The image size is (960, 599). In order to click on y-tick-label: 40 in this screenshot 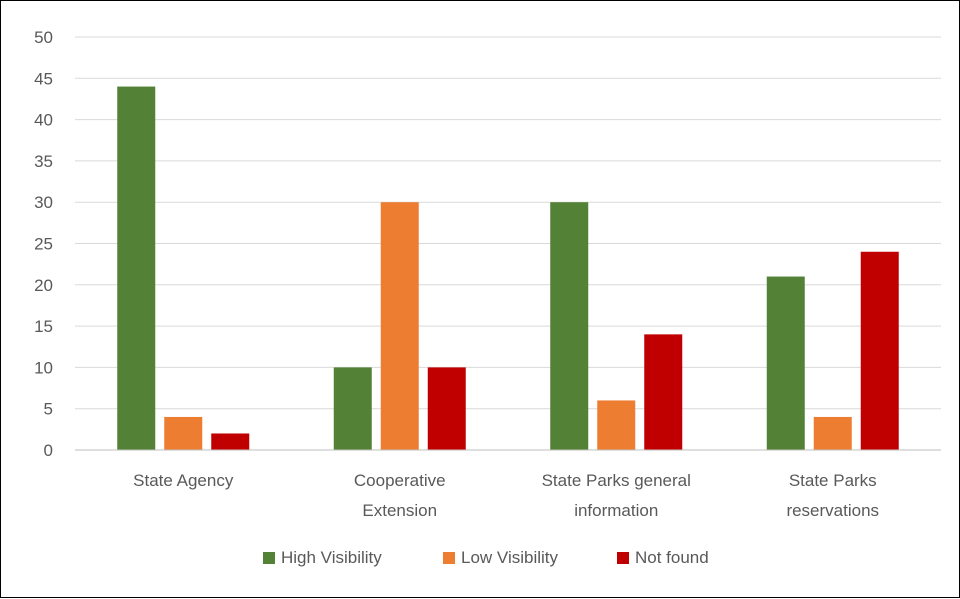, I will do `click(43, 120)`.